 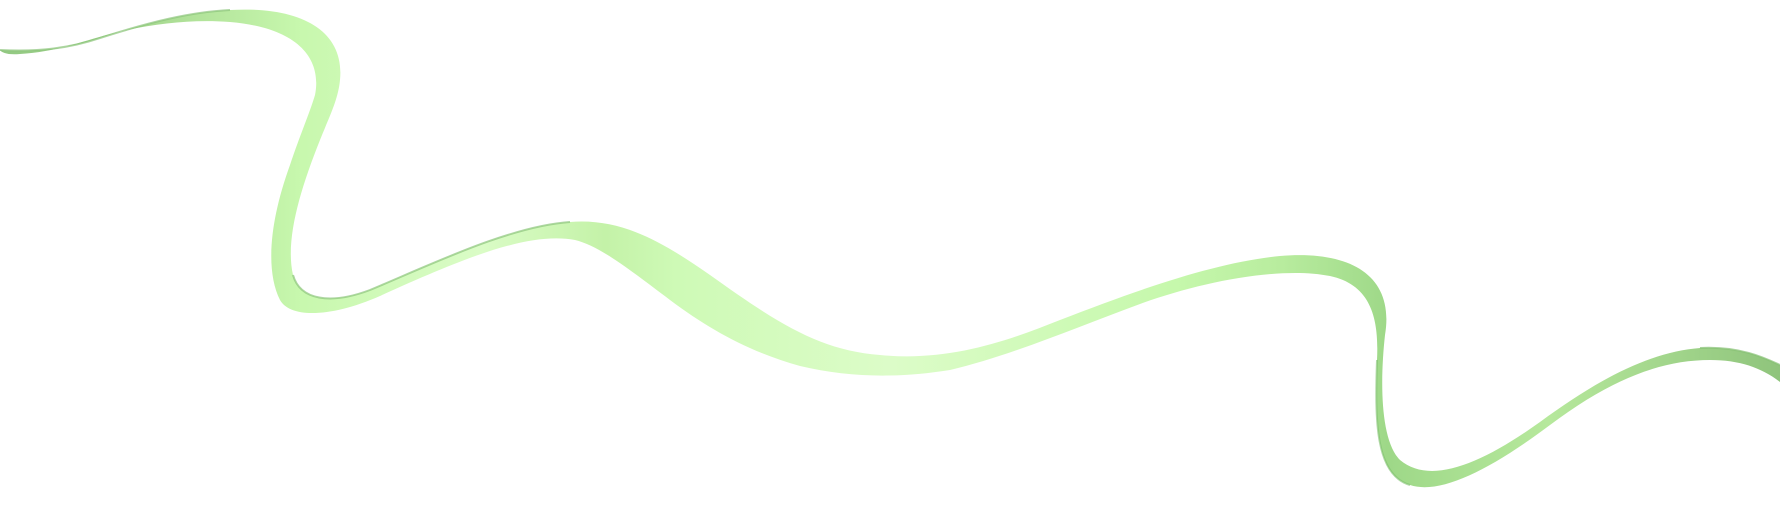 What do you see at coordinates (1739, 356) in the screenshot?
I see `ribbon-edge-right-end` at bounding box center [1739, 356].